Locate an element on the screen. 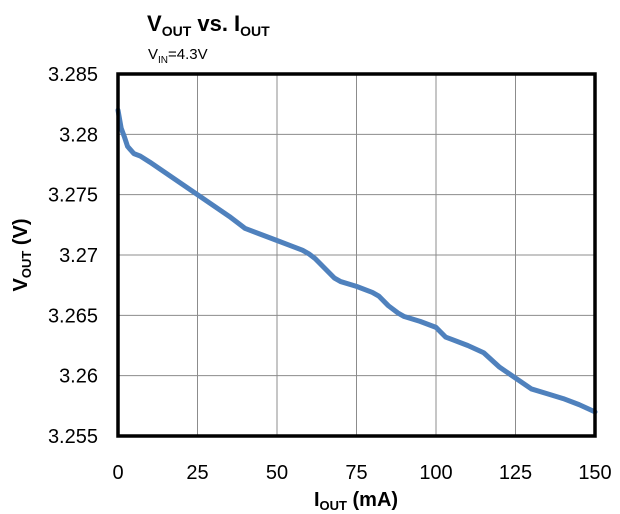 This screenshot has height=514, width=620. y-tick-label: 3.255 is located at coordinates (73, 437).